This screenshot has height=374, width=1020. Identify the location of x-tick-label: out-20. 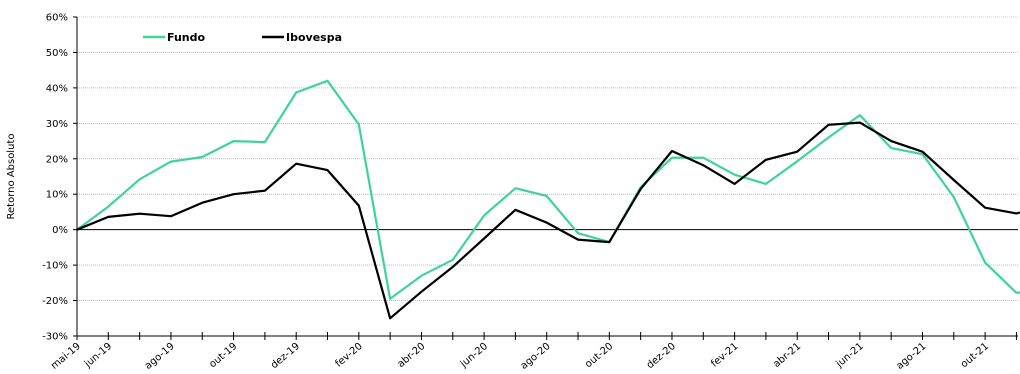
(599, 355).